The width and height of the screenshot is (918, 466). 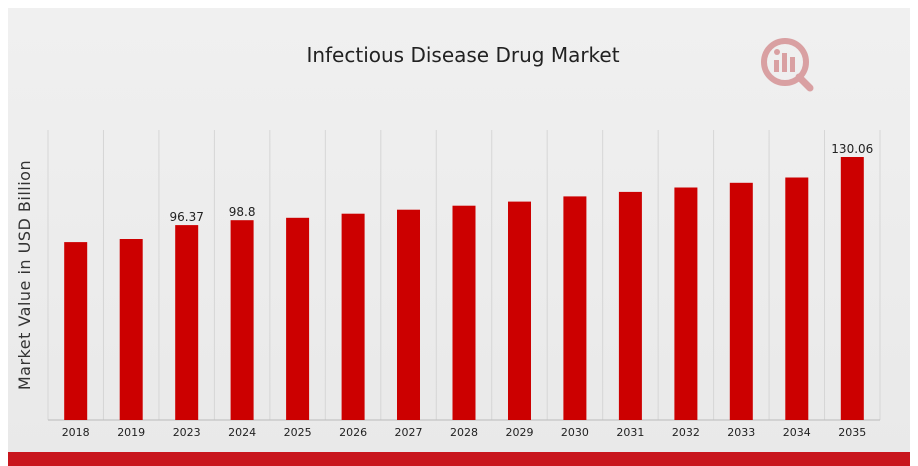 What do you see at coordinates (75, 331) in the screenshot?
I see `bar-2018` at bounding box center [75, 331].